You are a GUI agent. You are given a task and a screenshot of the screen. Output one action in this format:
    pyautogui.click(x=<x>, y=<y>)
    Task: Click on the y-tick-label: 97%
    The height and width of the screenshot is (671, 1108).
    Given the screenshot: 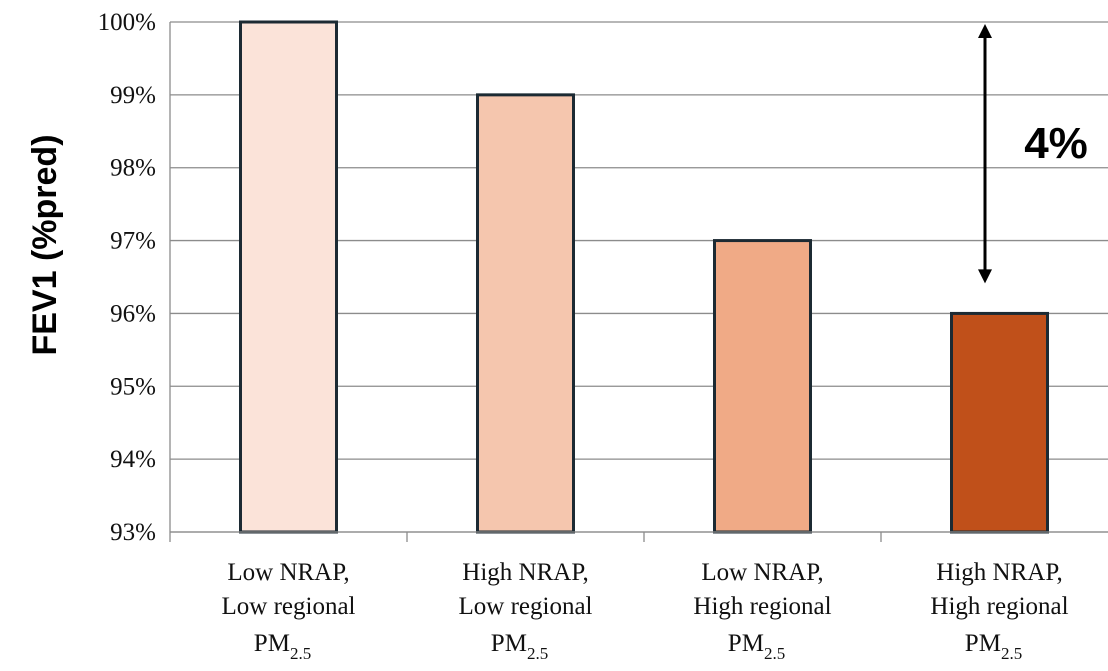 What is the action you would take?
    pyautogui.click(x=133, y=241)
    